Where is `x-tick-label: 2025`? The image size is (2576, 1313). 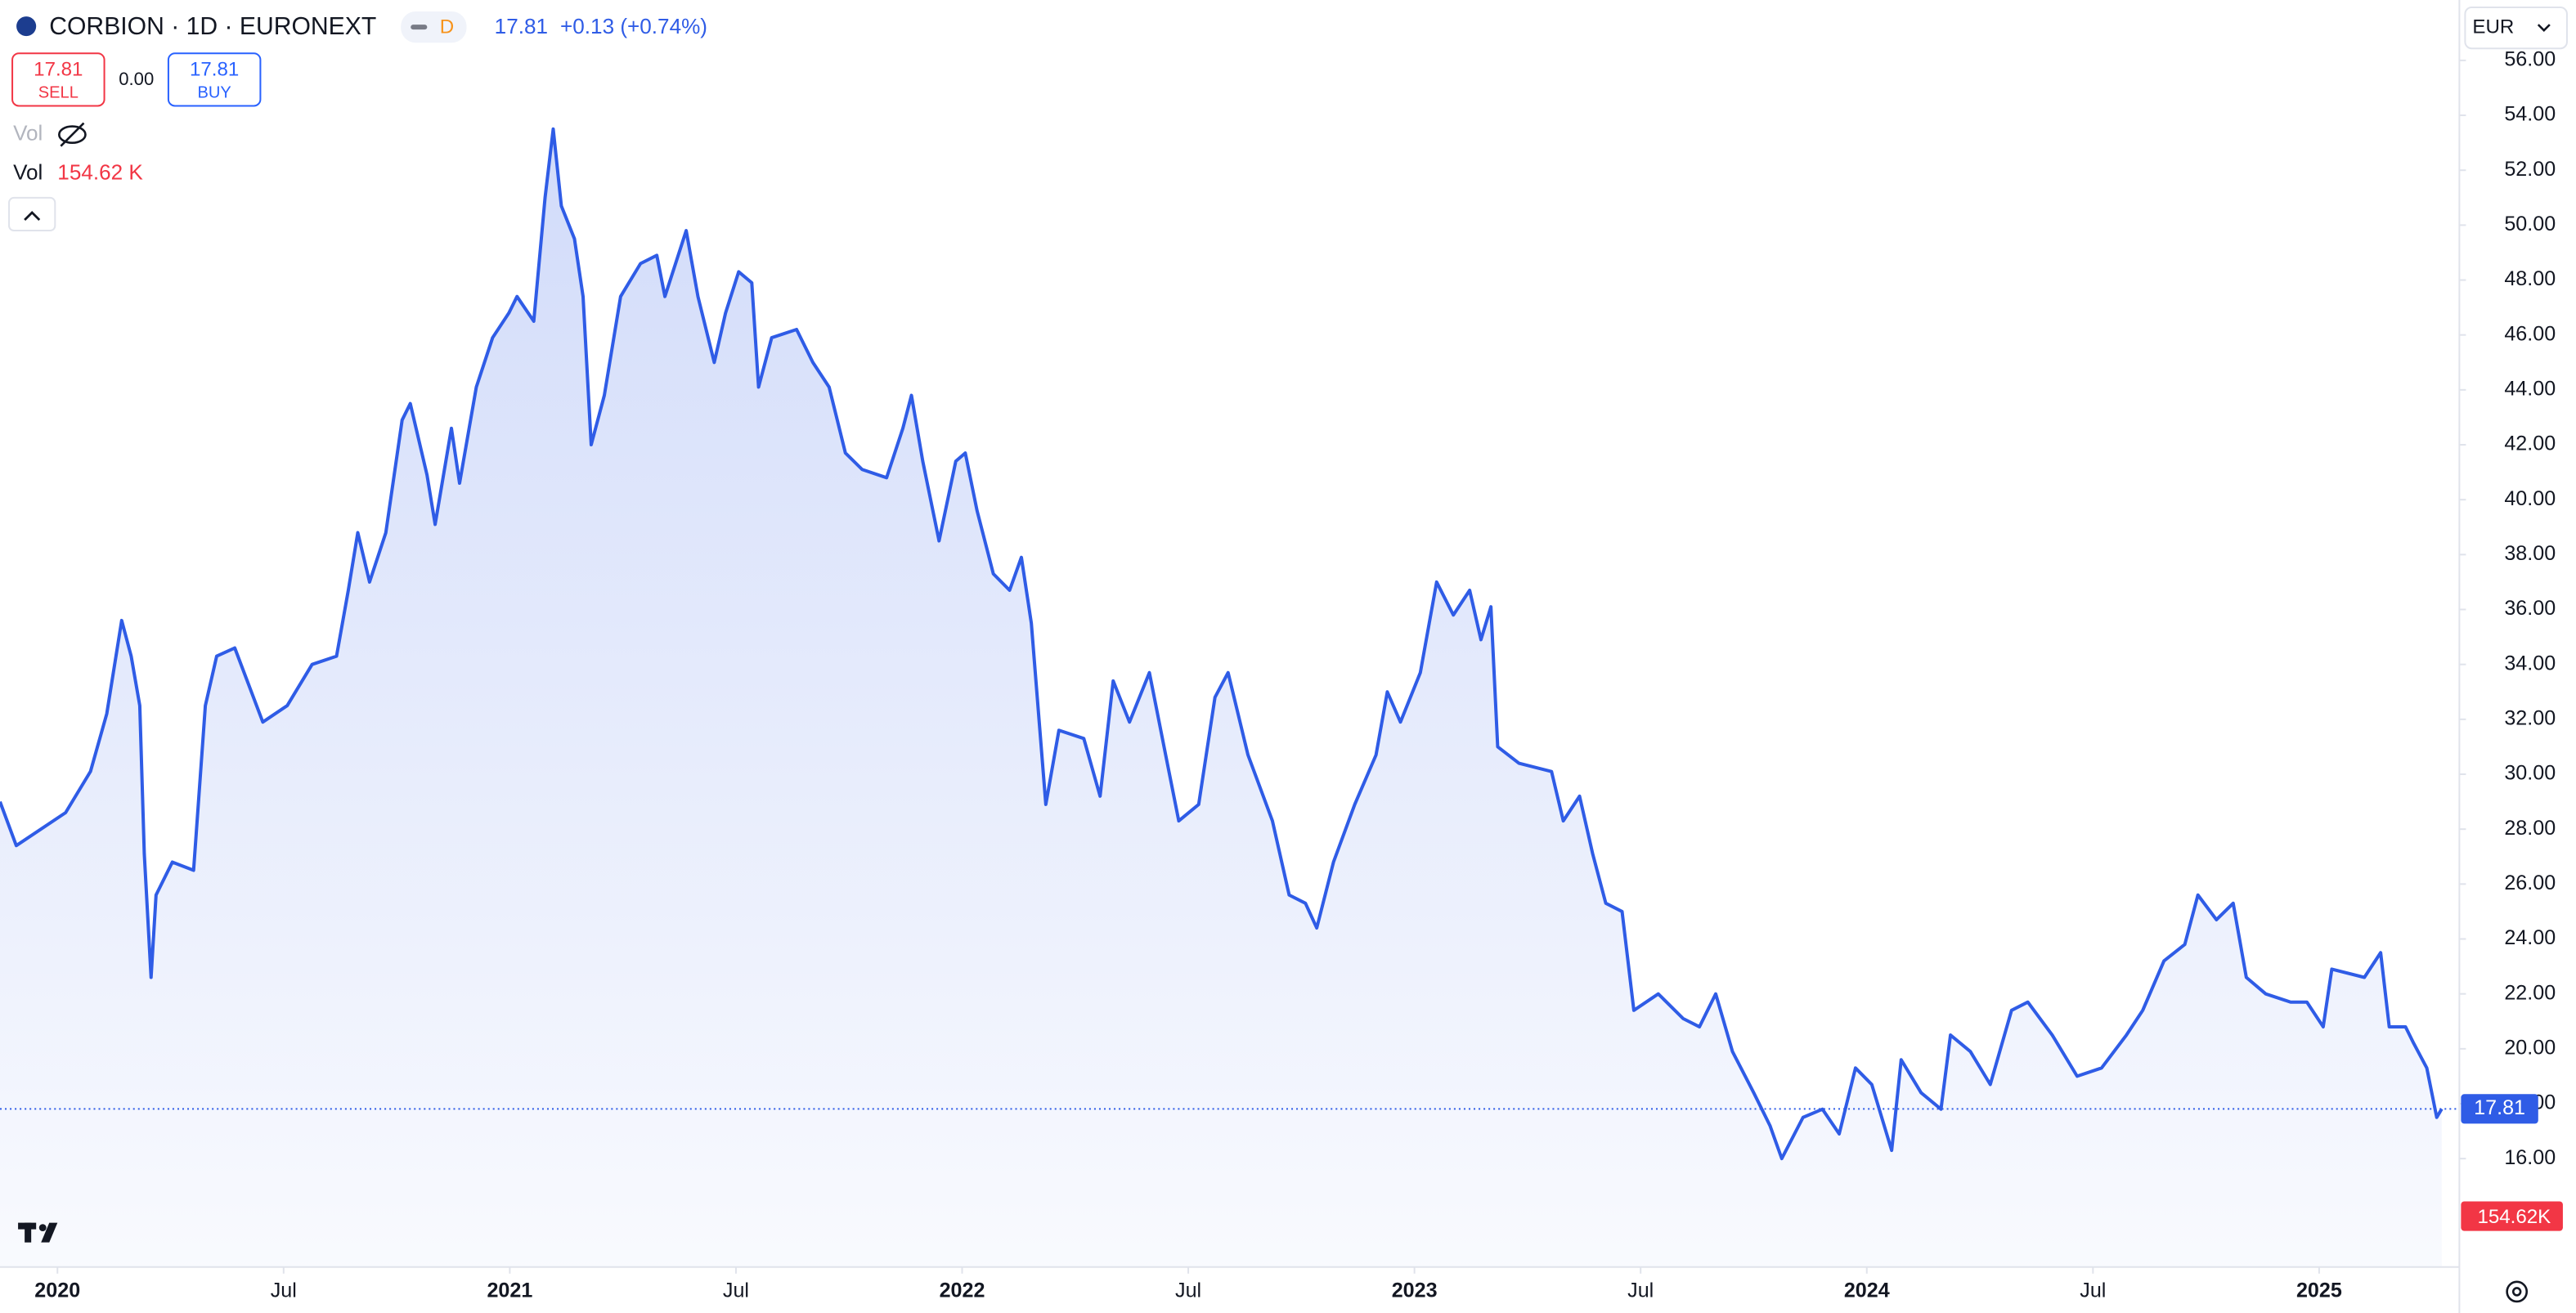 x-tick-label: 2025 is located at coordinates (2319, 1290).